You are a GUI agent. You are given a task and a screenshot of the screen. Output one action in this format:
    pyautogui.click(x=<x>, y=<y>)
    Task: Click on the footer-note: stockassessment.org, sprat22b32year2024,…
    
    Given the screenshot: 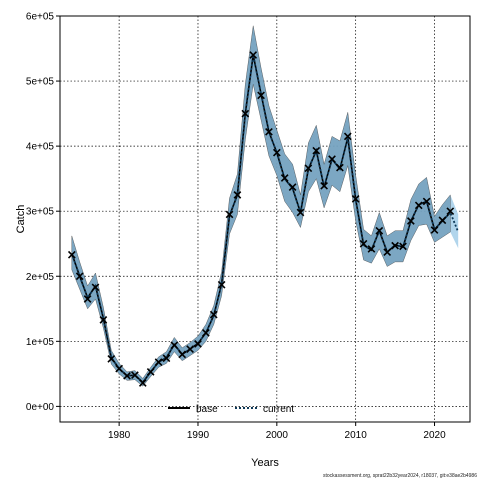 What is the action you would take?
    pyautogui.click(x=400, y=476)
    